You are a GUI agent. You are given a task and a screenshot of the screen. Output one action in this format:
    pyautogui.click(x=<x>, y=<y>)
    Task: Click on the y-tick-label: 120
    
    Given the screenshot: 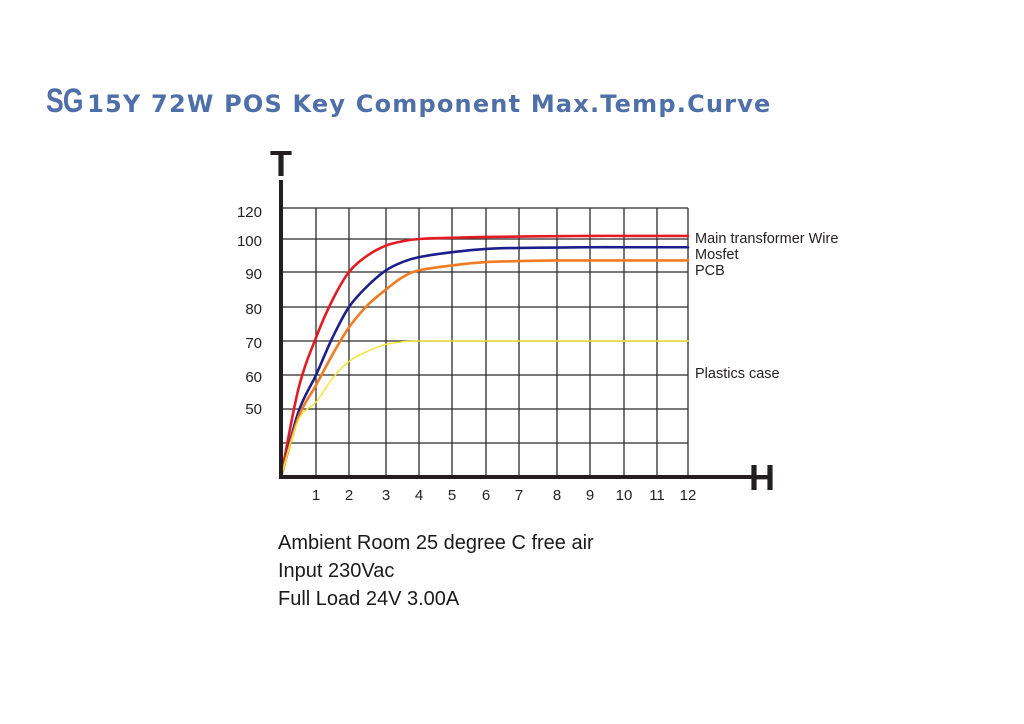 What is the action you would take?
    pyautogui.click(x=249, y=212)
    